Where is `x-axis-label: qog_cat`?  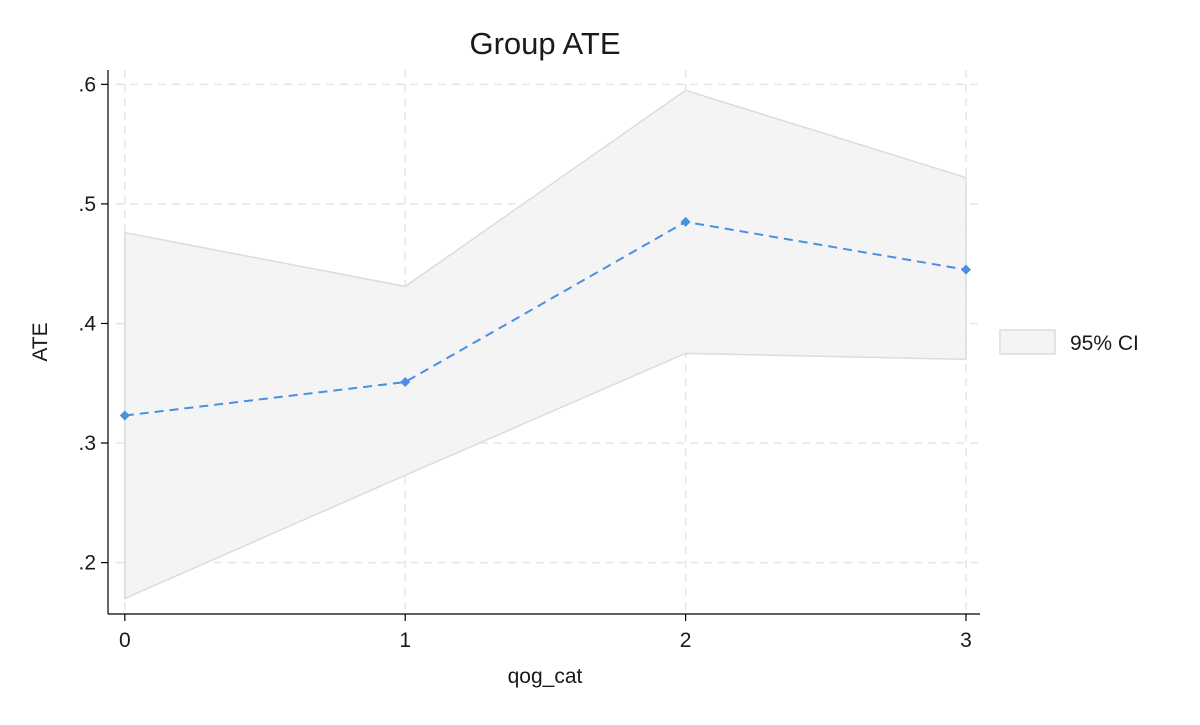 x-axis-label: qog_cat is located at coordinates (545, 676).